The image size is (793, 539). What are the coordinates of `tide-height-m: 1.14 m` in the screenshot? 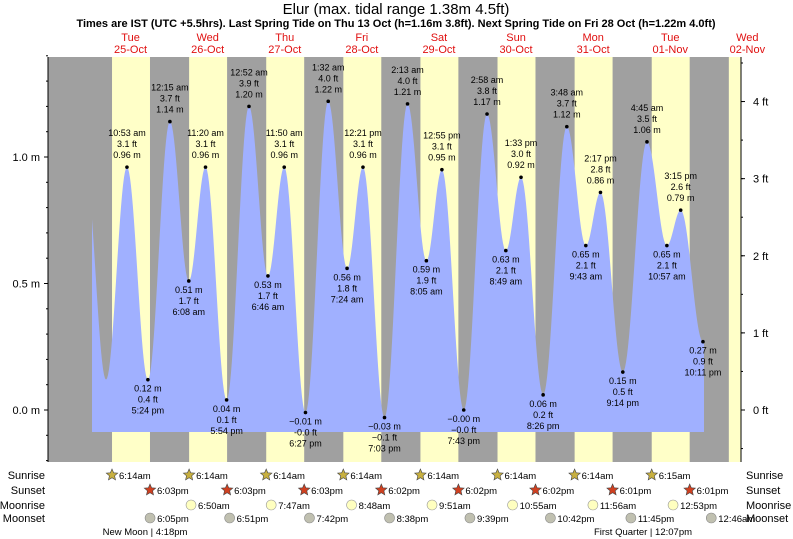 It's located at (170, 110).